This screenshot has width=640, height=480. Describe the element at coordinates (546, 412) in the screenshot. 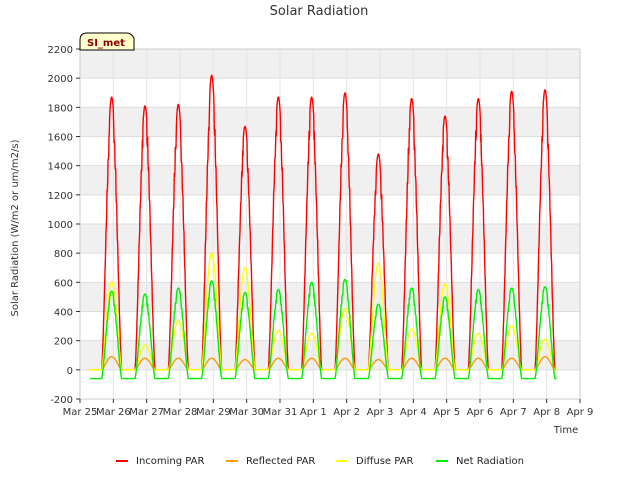

I see `x-tick-label: Apr 8` at that location.